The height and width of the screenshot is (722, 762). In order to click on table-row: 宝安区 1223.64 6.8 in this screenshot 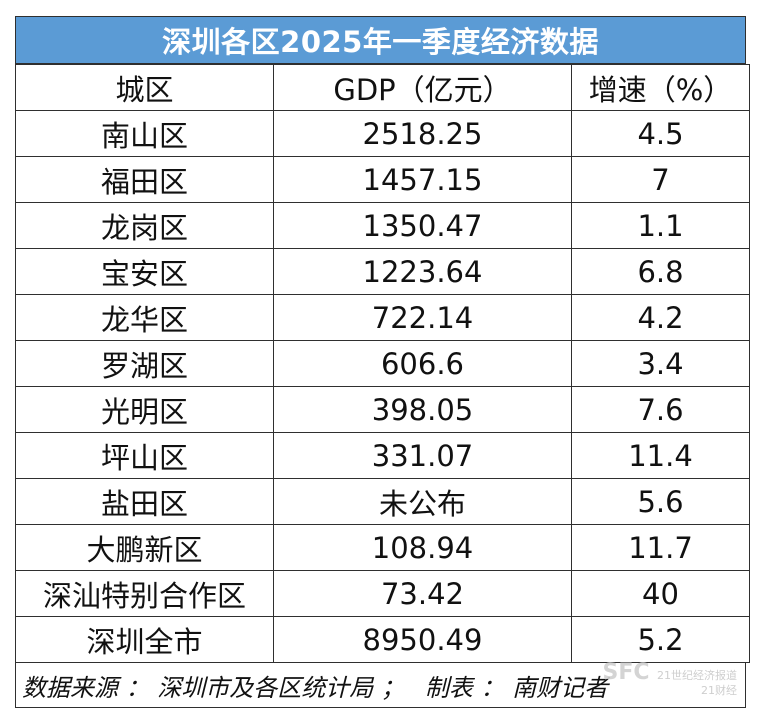, I will do `click(382, 271)`.